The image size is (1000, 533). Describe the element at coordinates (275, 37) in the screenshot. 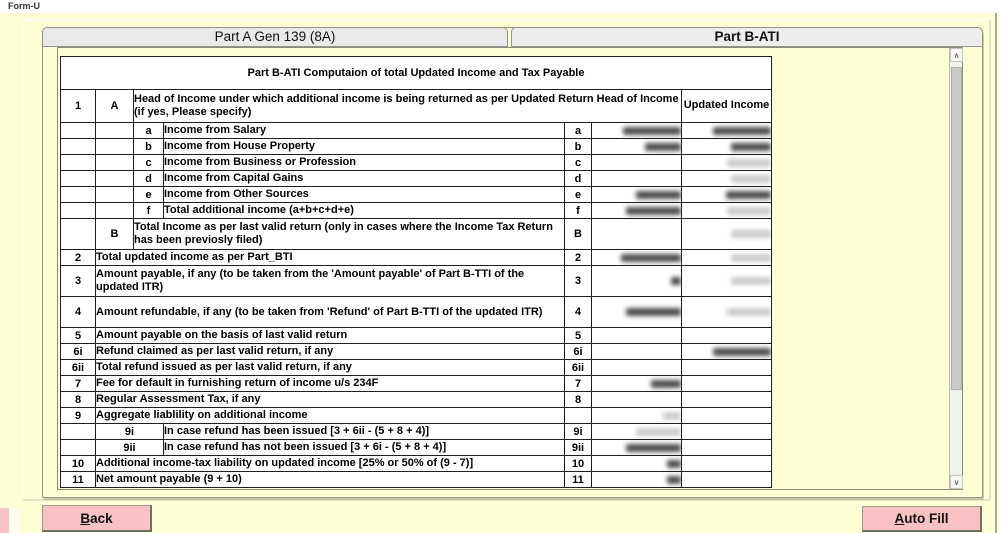

I see `tab-part-a-gen-139: Part A Gen 139 (8A)` at that location.